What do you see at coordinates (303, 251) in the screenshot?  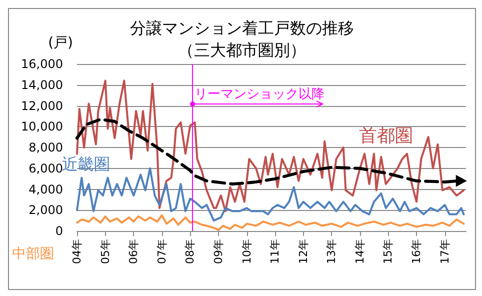 I see `x-tick-label: 12年` at bounding box center [303, 251].